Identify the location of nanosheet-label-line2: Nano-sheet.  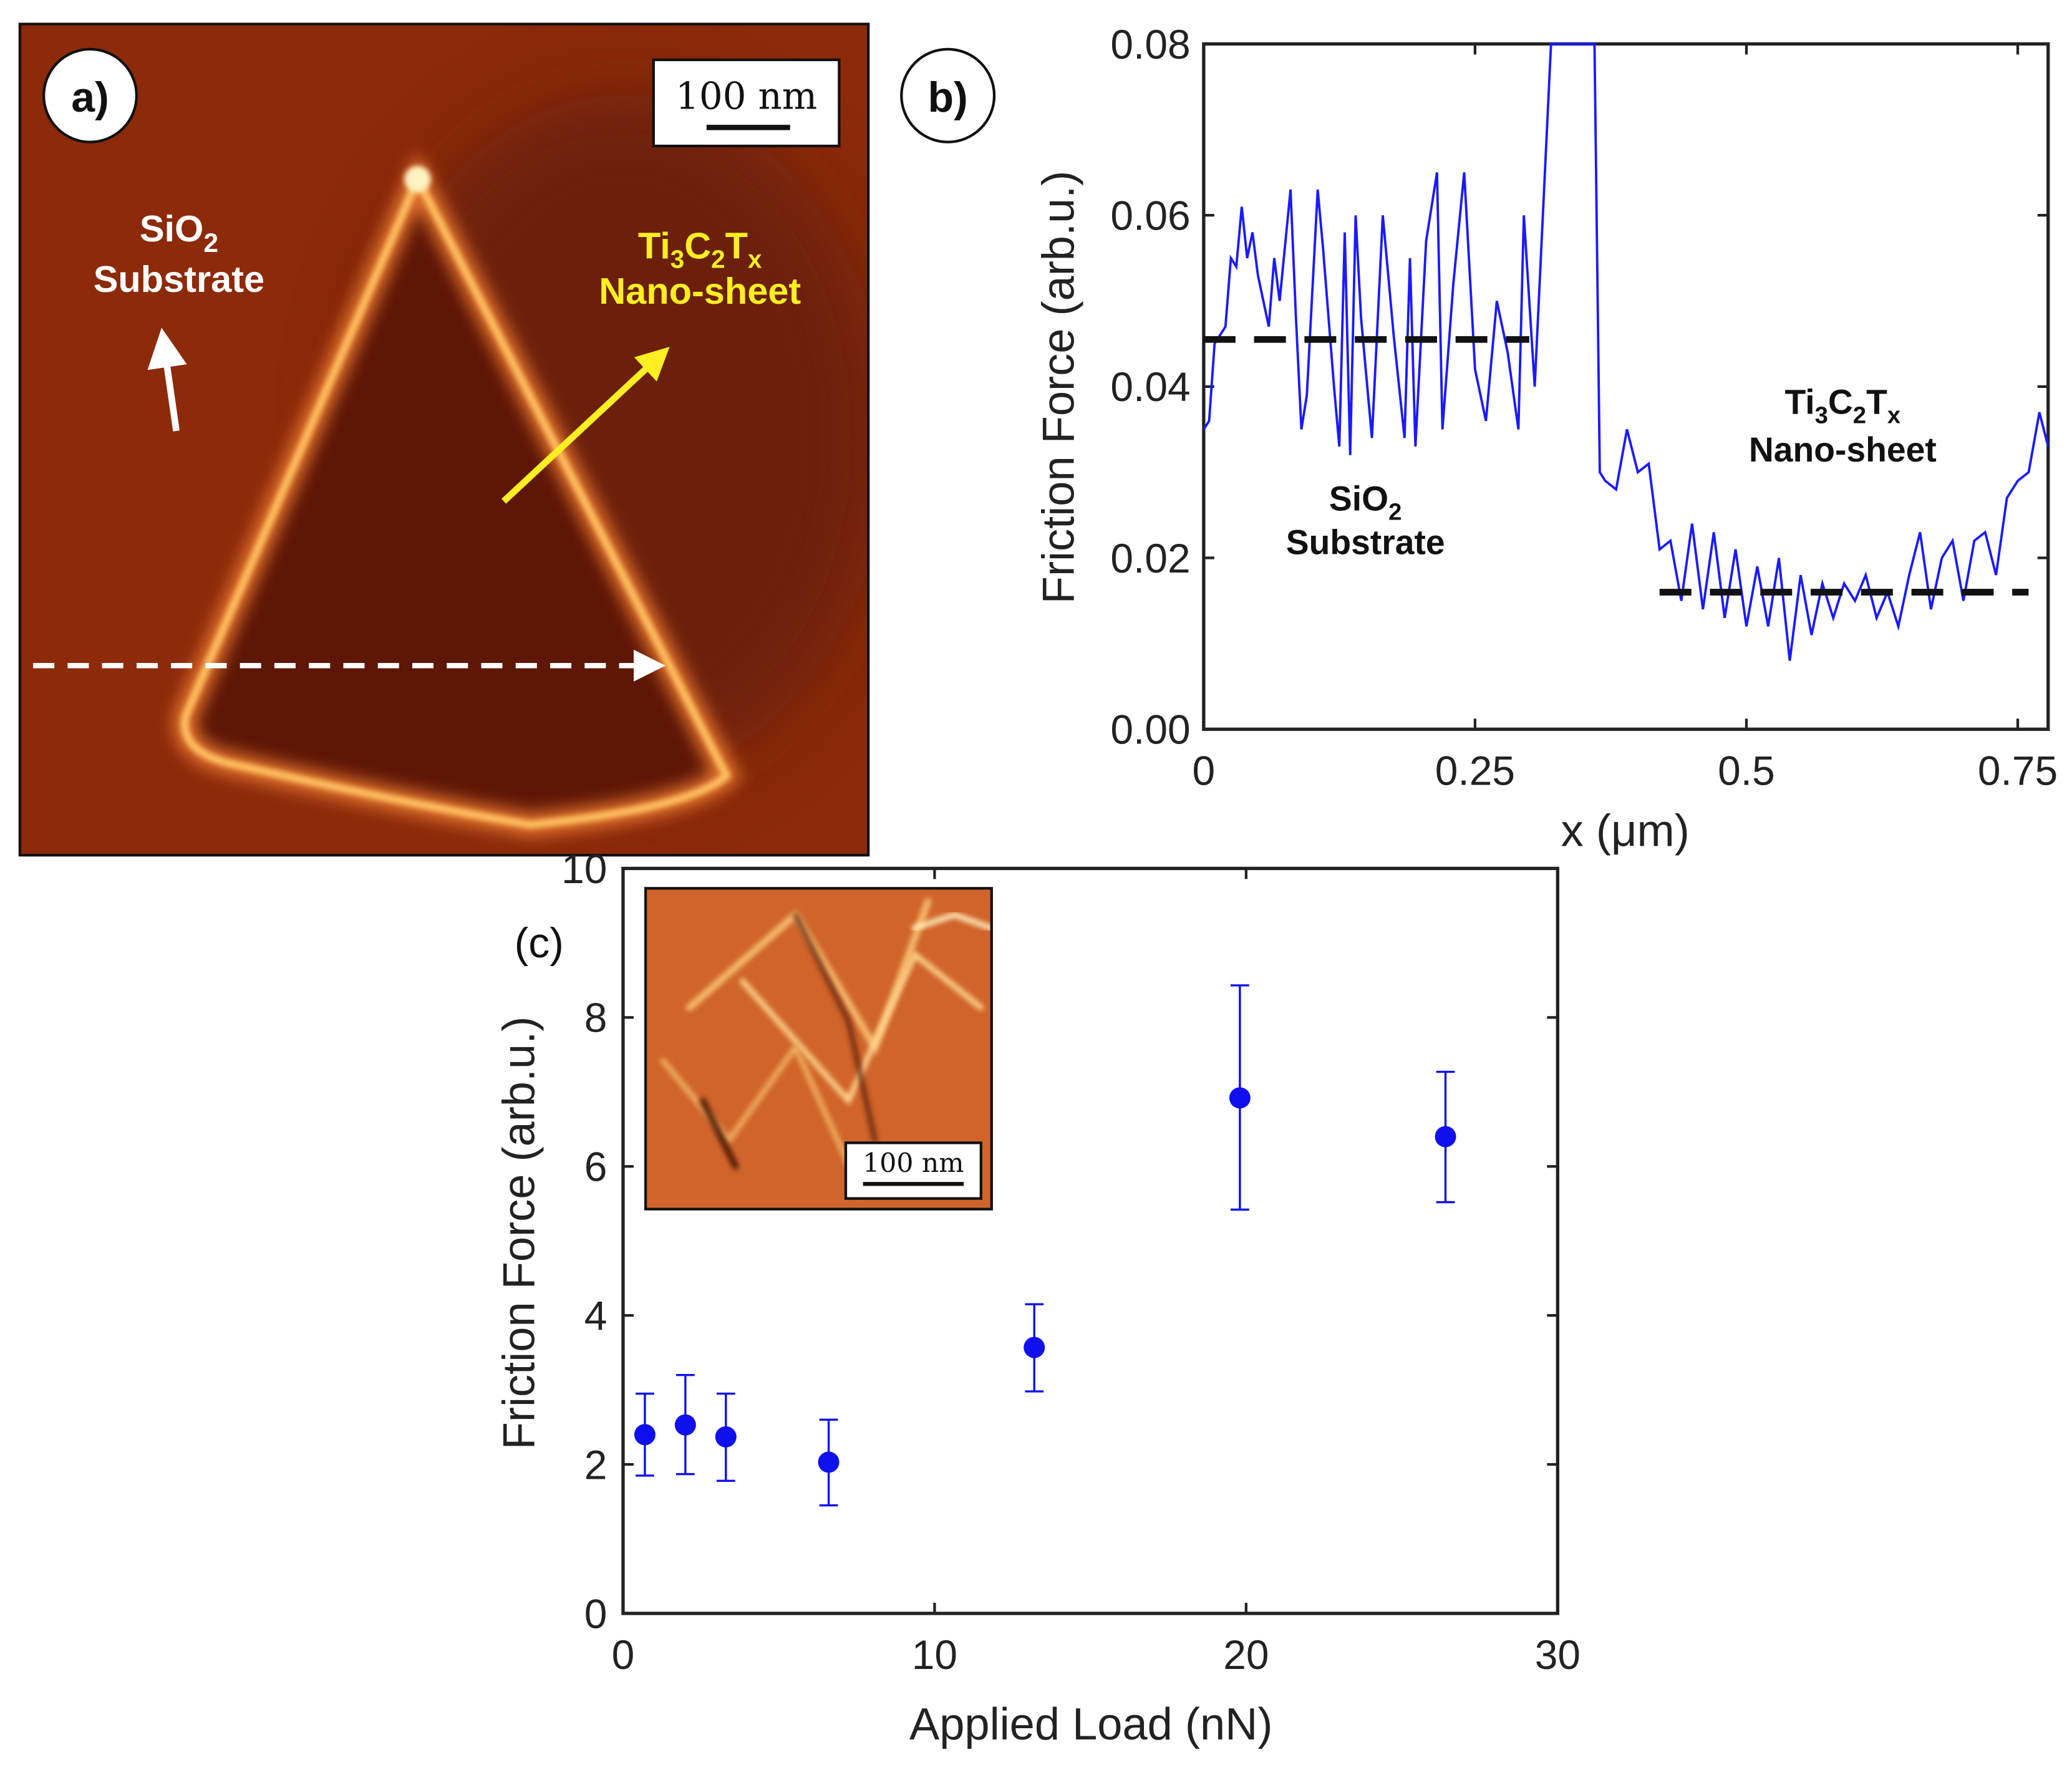
(700, 291).